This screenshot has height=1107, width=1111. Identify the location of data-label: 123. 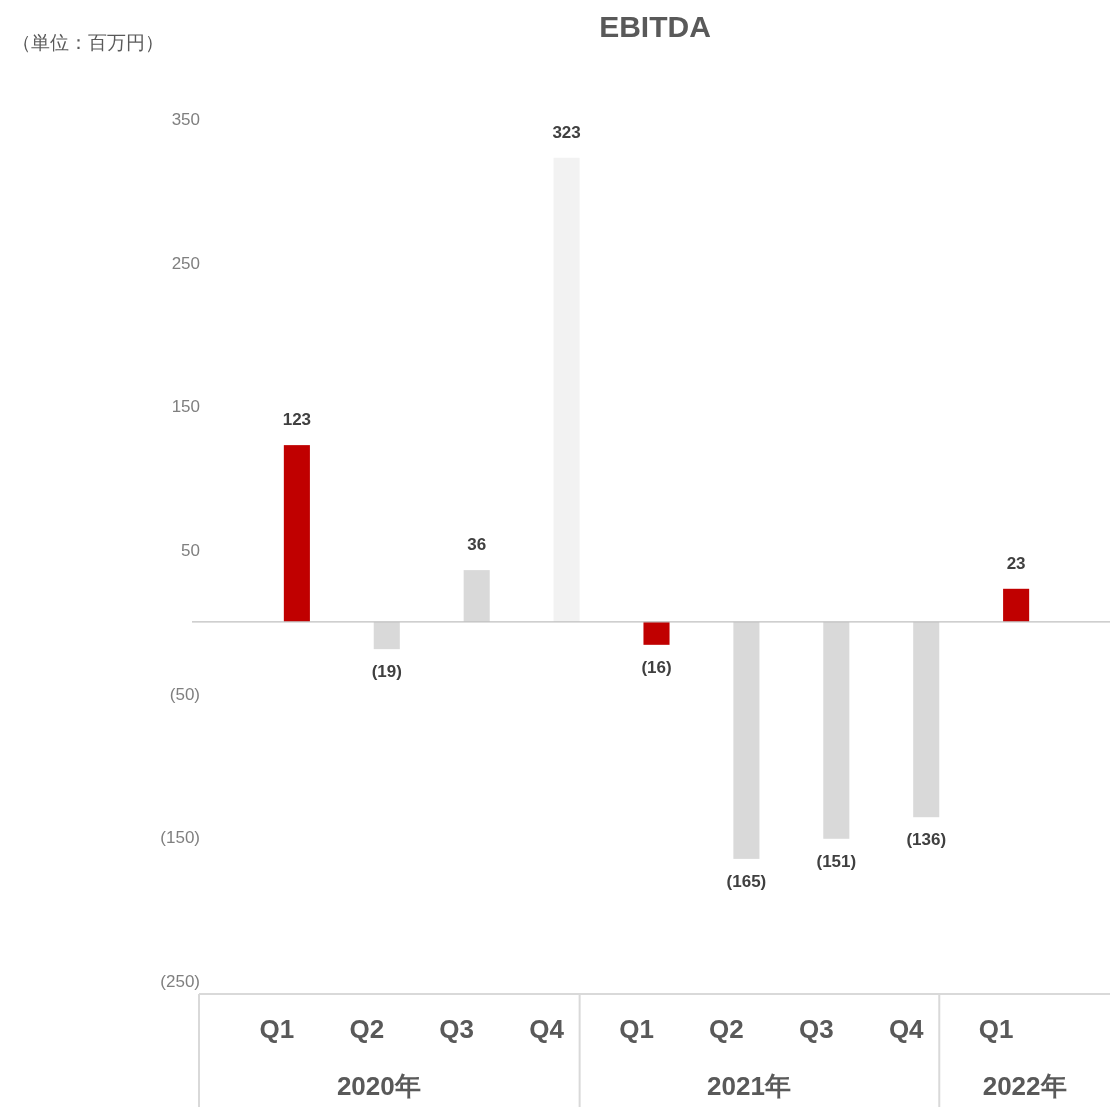
(297, 420).